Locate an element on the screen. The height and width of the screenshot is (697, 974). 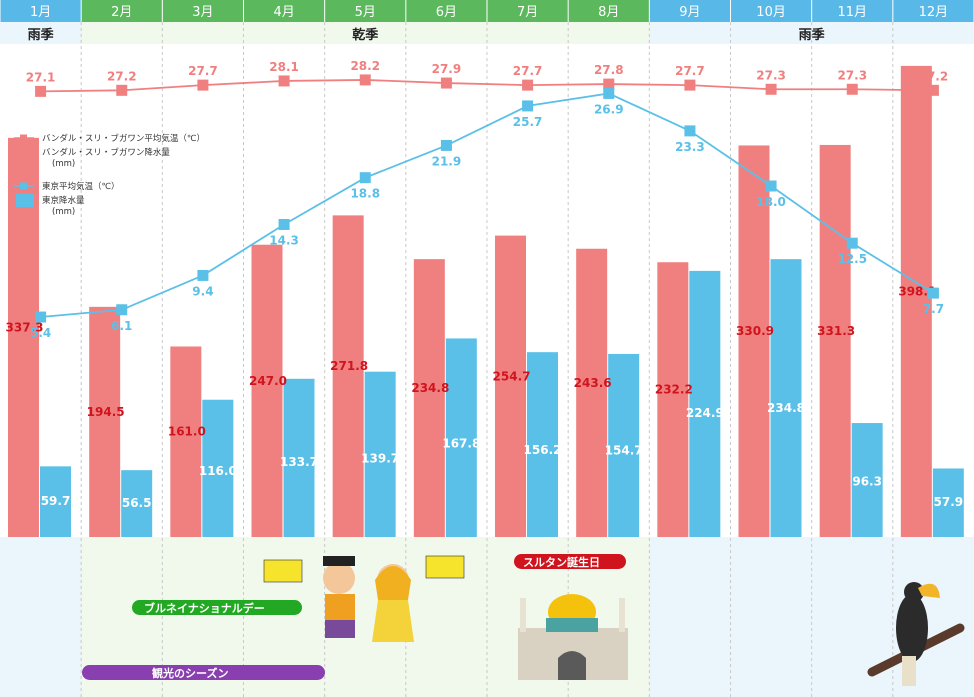
precip-label-bsb: 232.2 is located at coordinates (674, 390).